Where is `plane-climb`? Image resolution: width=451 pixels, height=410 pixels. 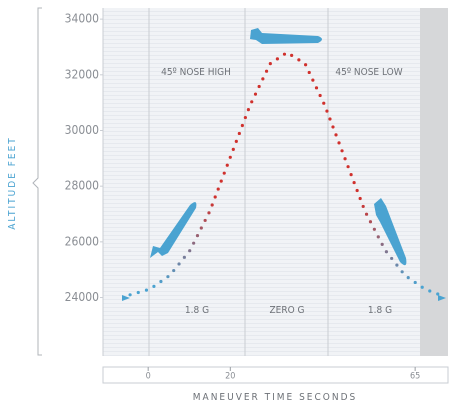 plane-climb is located at coordinates (173, 230).